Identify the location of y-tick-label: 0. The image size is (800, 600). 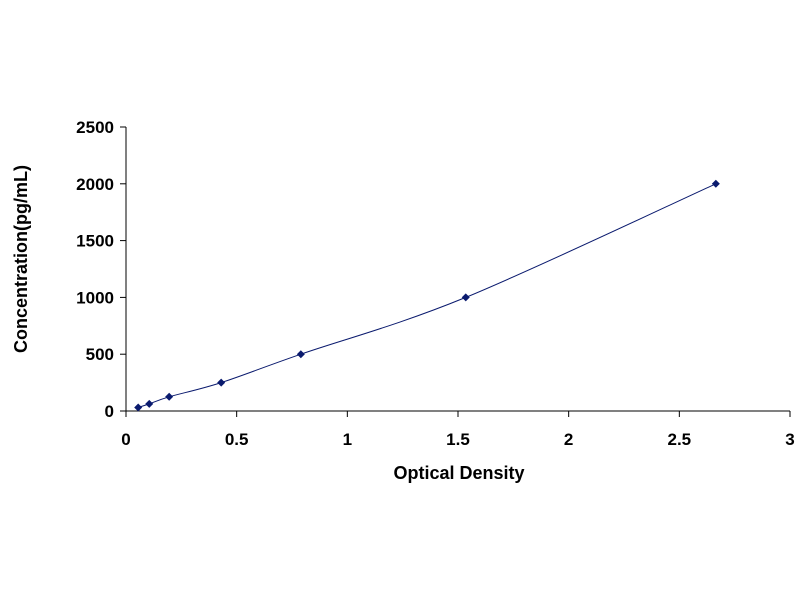
(109, 411).